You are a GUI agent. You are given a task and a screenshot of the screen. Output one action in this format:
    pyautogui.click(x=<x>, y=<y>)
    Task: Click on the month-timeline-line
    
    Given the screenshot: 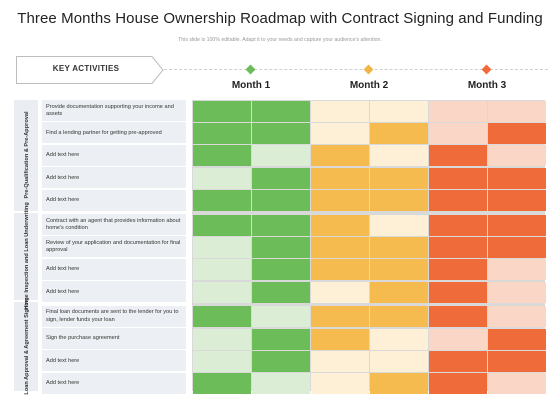 What is the action you would take?
    pyautogui.click(x=356, y=69)
    